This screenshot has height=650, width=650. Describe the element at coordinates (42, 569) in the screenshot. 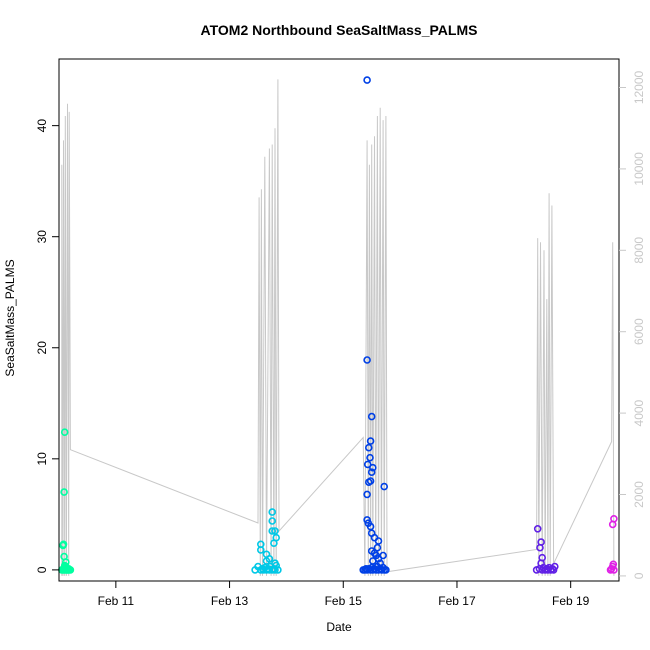

I see `y-tick-label: 0` at that location.